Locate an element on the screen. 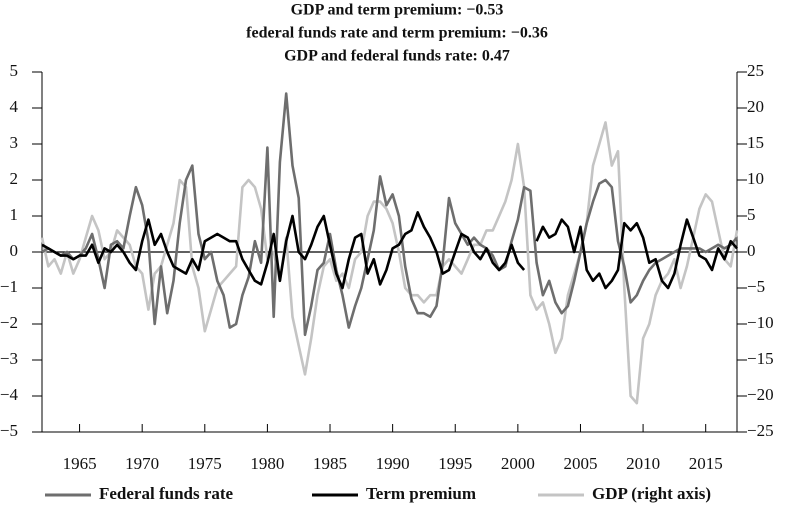 This screenshot has height=524, width=795. y-tick-label: −4 is located at coordinates (9, 394).